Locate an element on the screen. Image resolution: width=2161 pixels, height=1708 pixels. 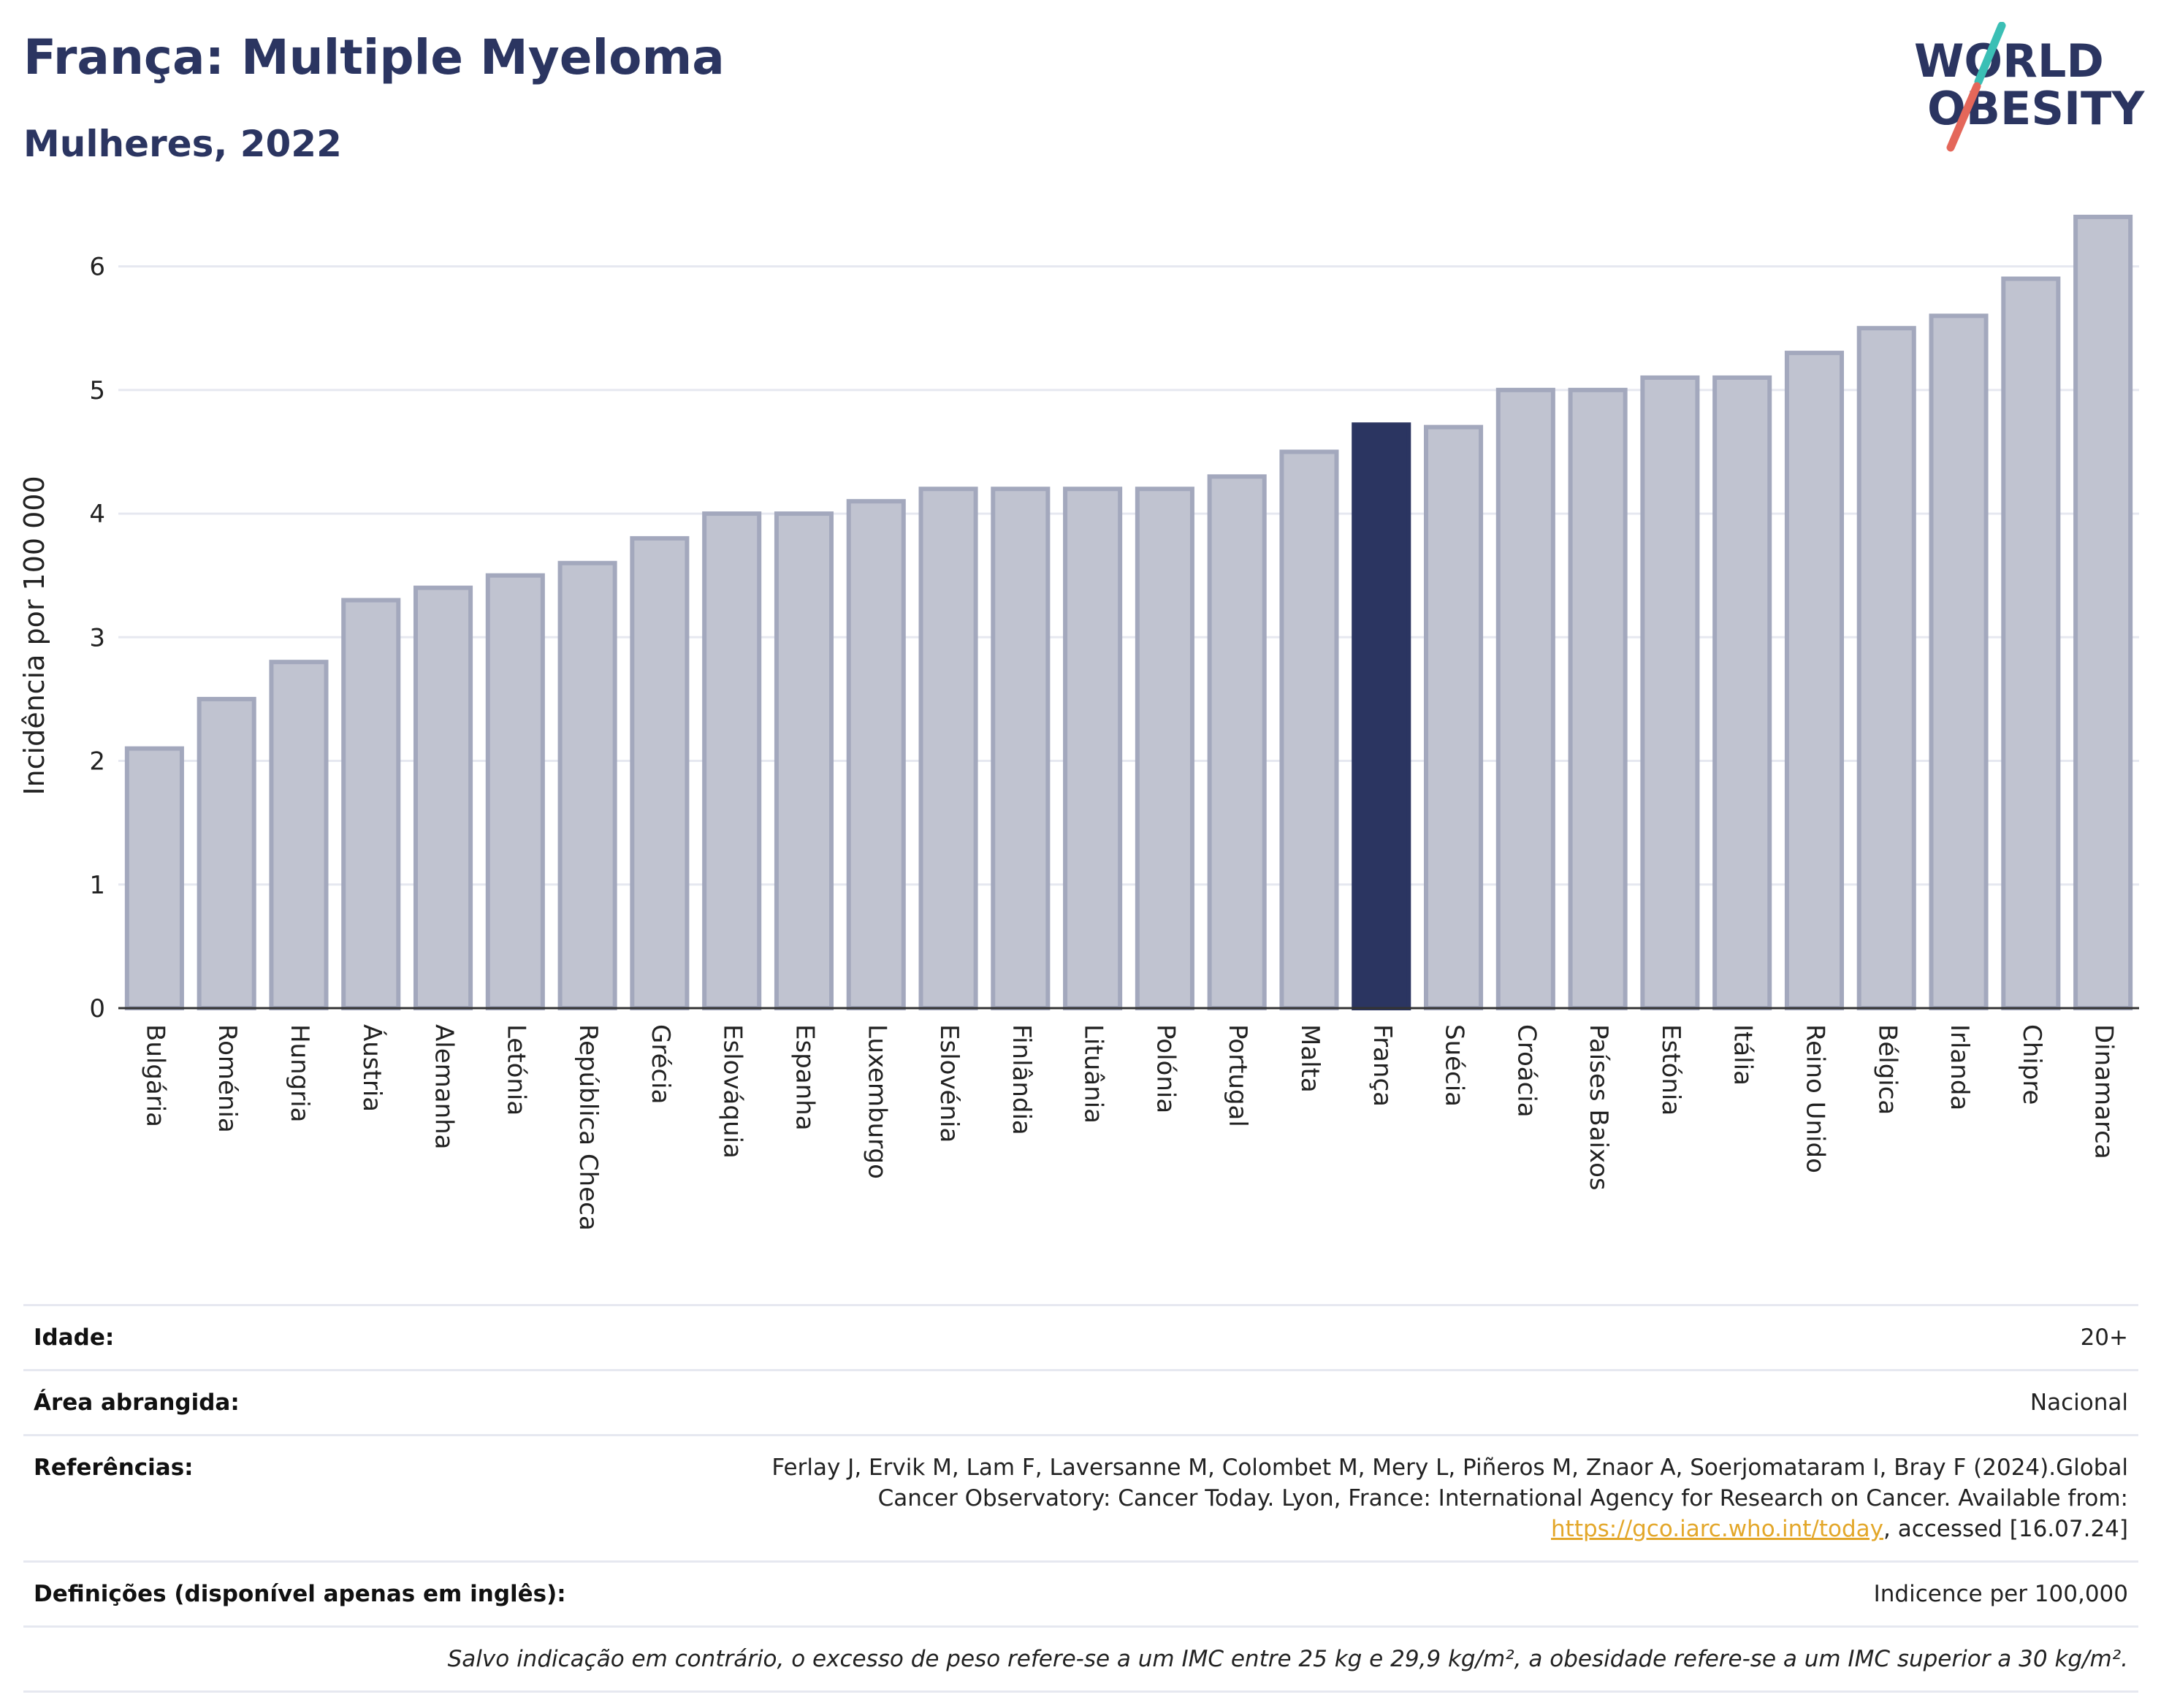
x-tick-label: Luxemburgo is located at coordinates (876, 1102).